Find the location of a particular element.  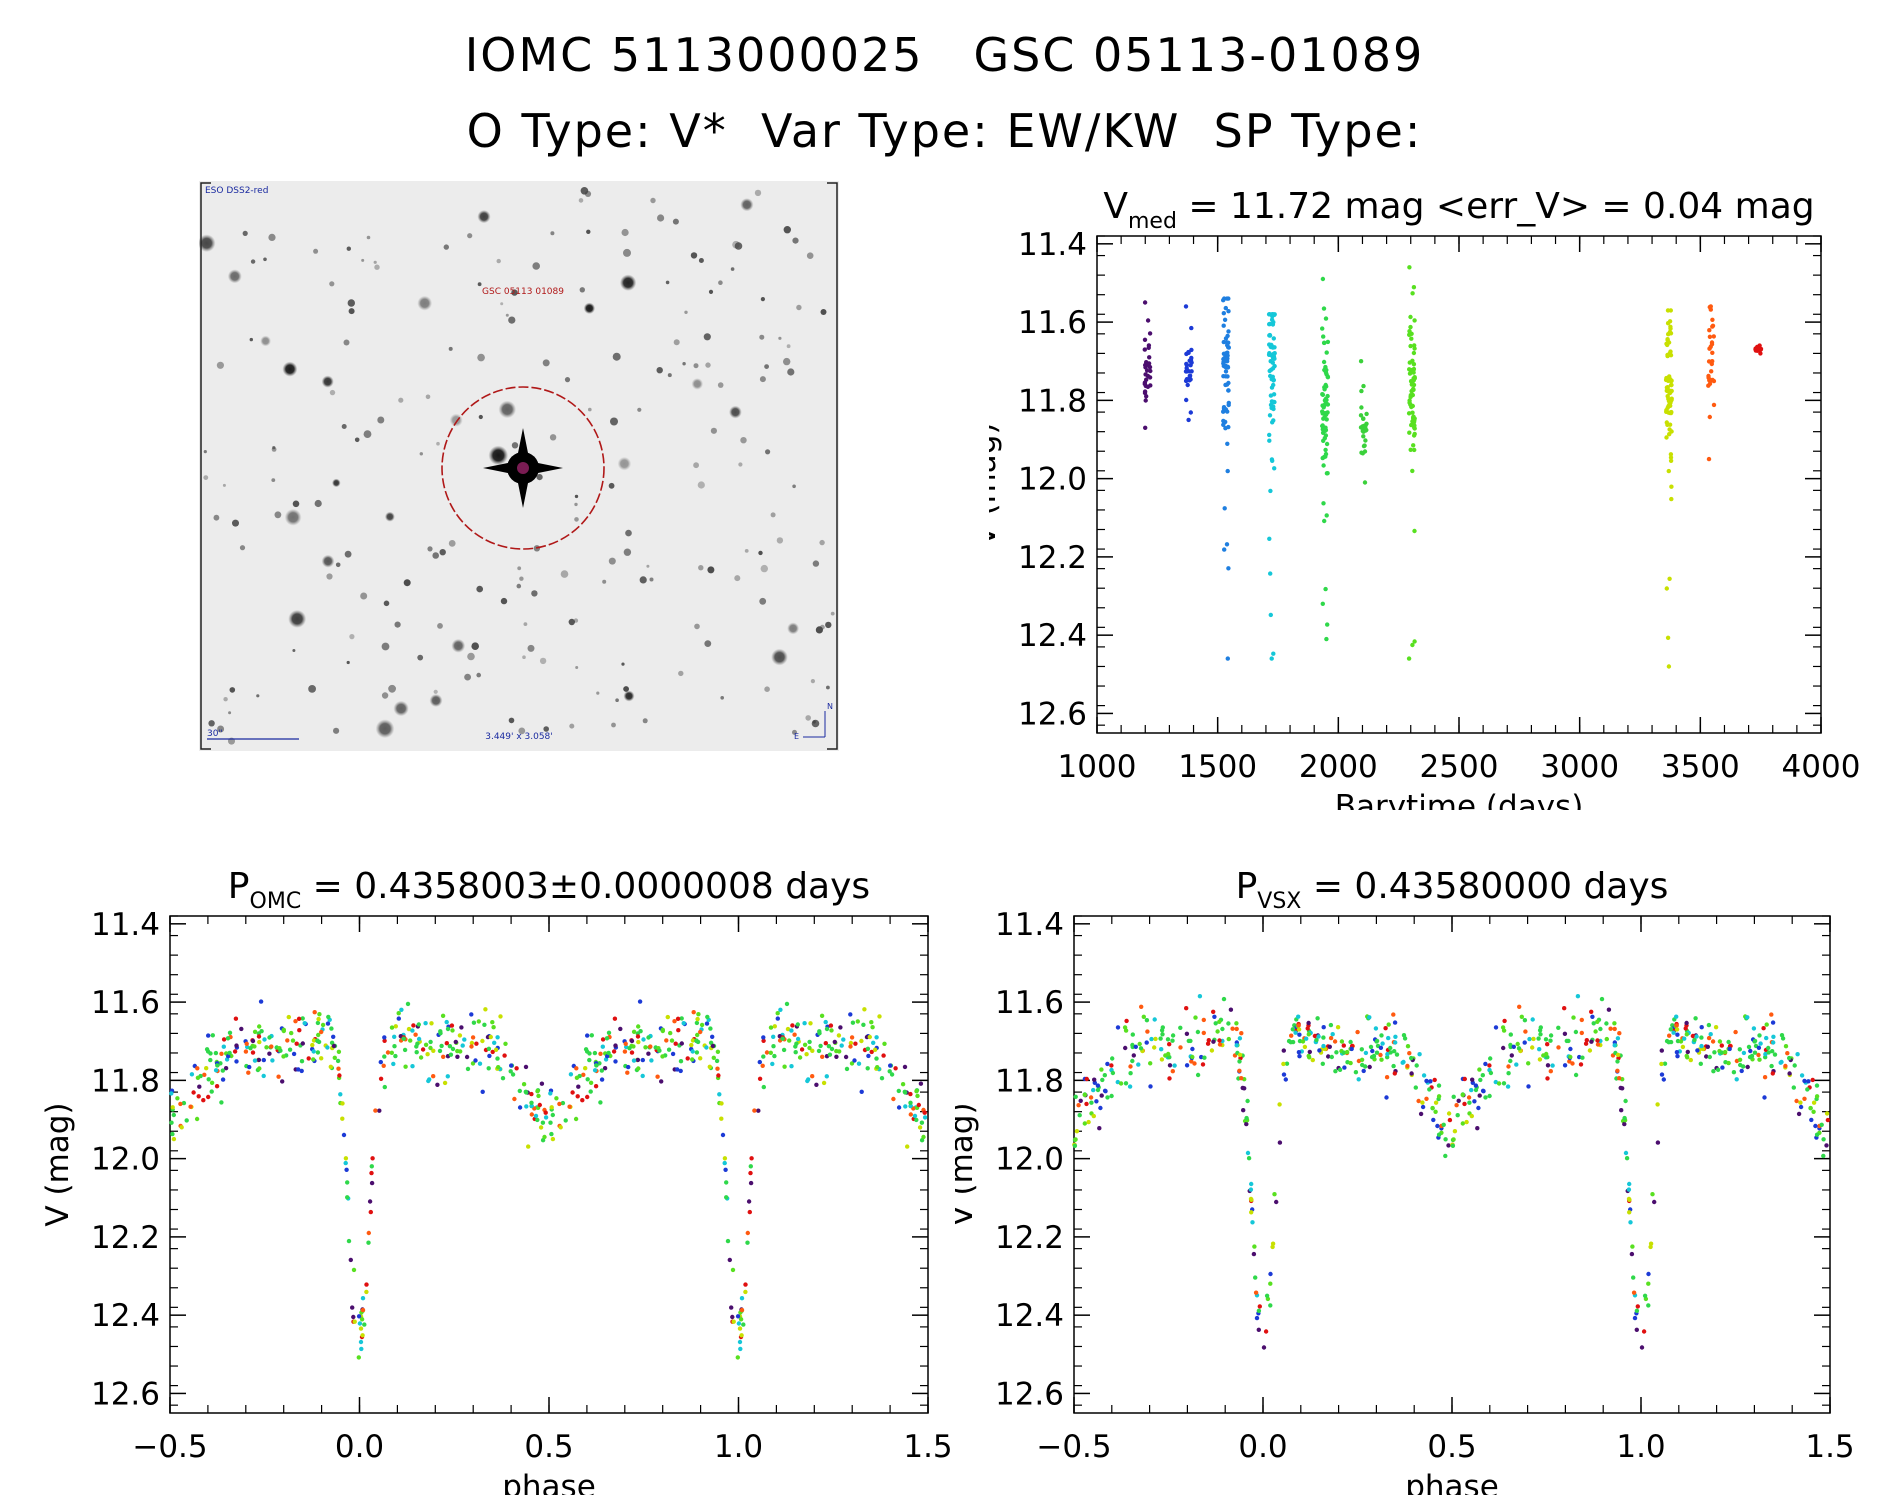

y-tick-label: 12.0 is located at coordinates (125, 1160).